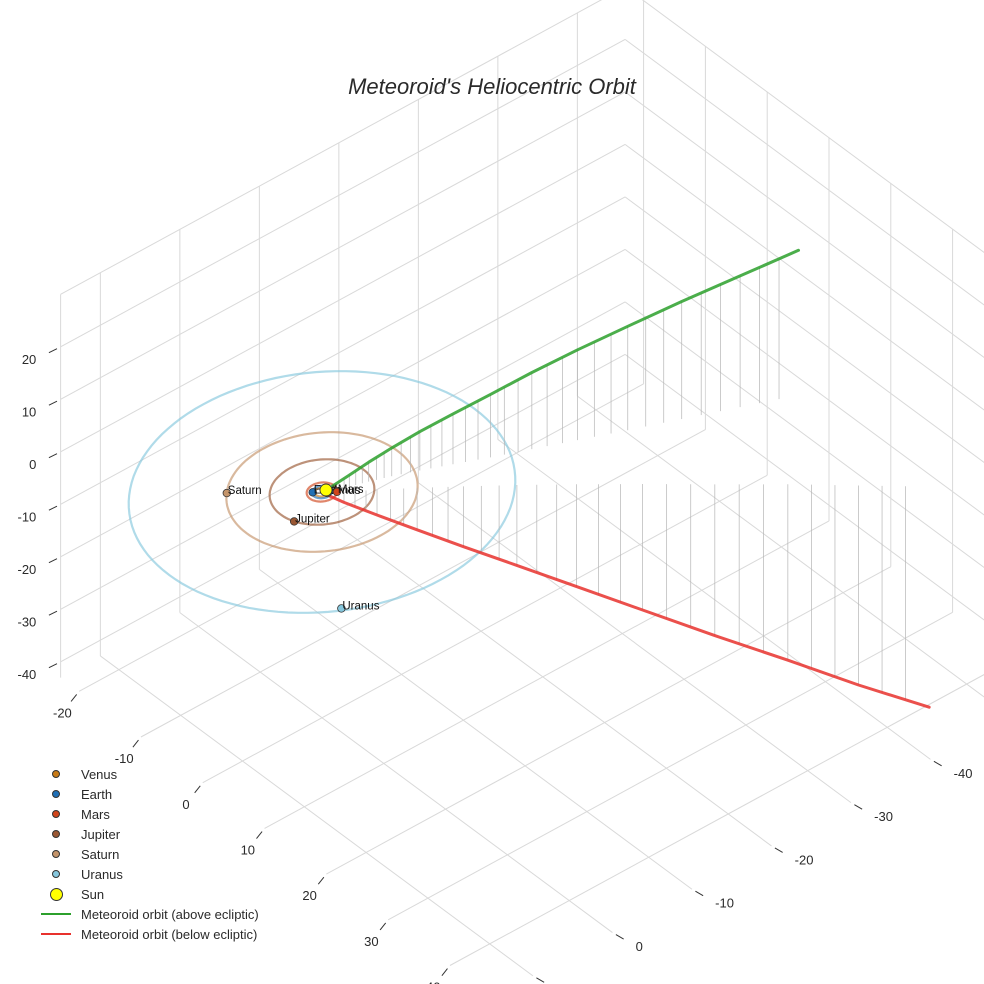  Describe the element at coordinates (351, 490) in the screenshot. I see `planet-label-mars: Mars` at that location.